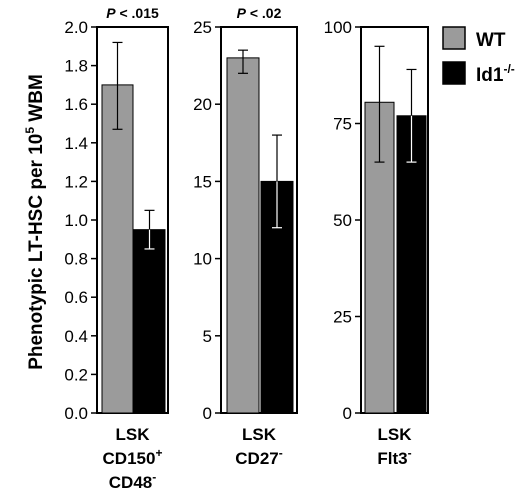 This screenshot has height=492, width=520. Describe the element at coordinates (491, 40) in the screenshot. I see `legend-label-wt: WT` at that location.